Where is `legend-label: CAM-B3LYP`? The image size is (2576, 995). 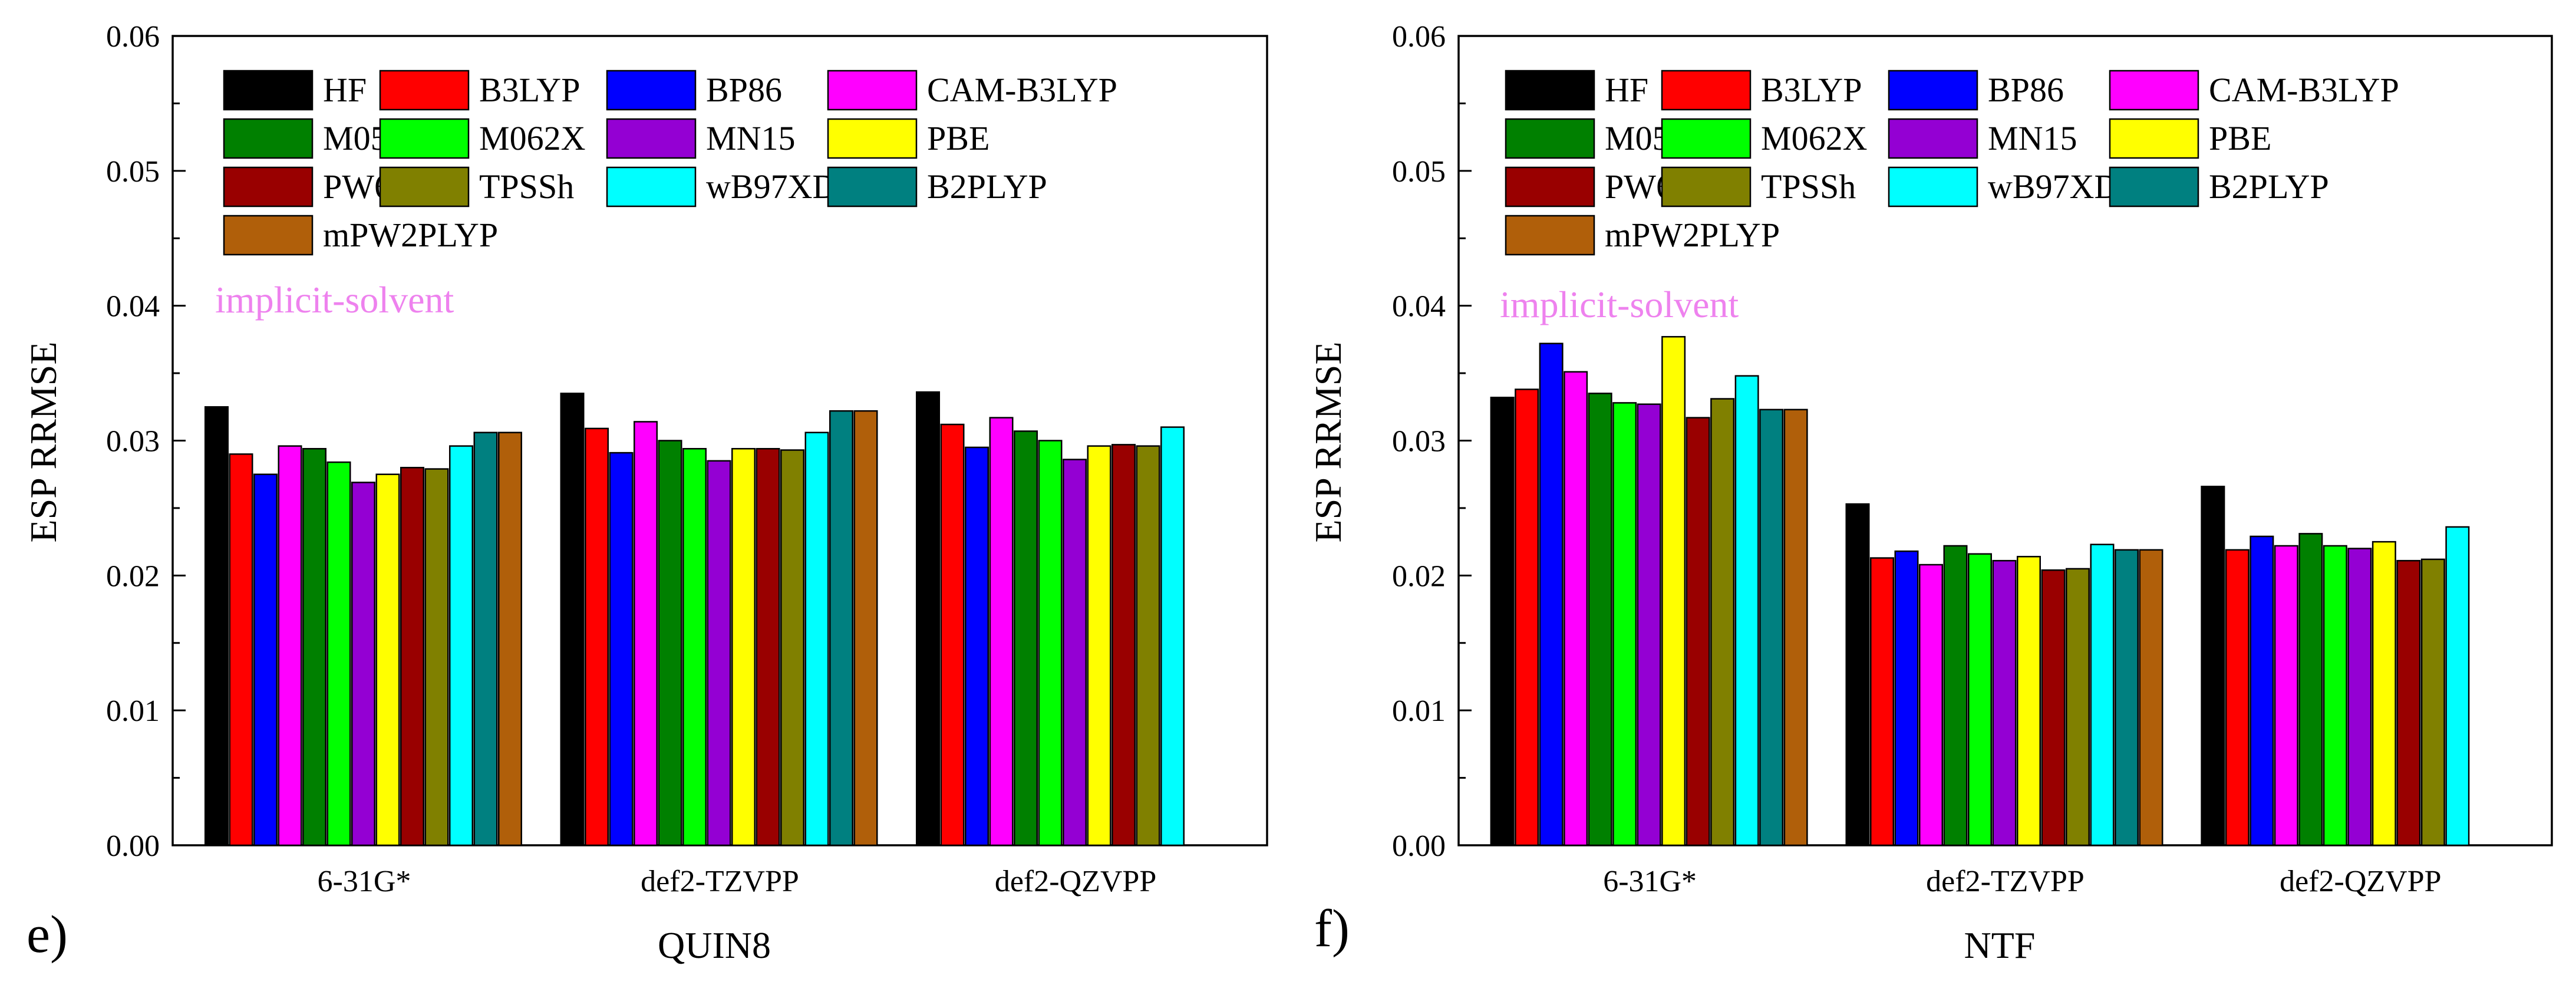 legend-label: CAM-B3LYP is located at coordinates (1022, 90).